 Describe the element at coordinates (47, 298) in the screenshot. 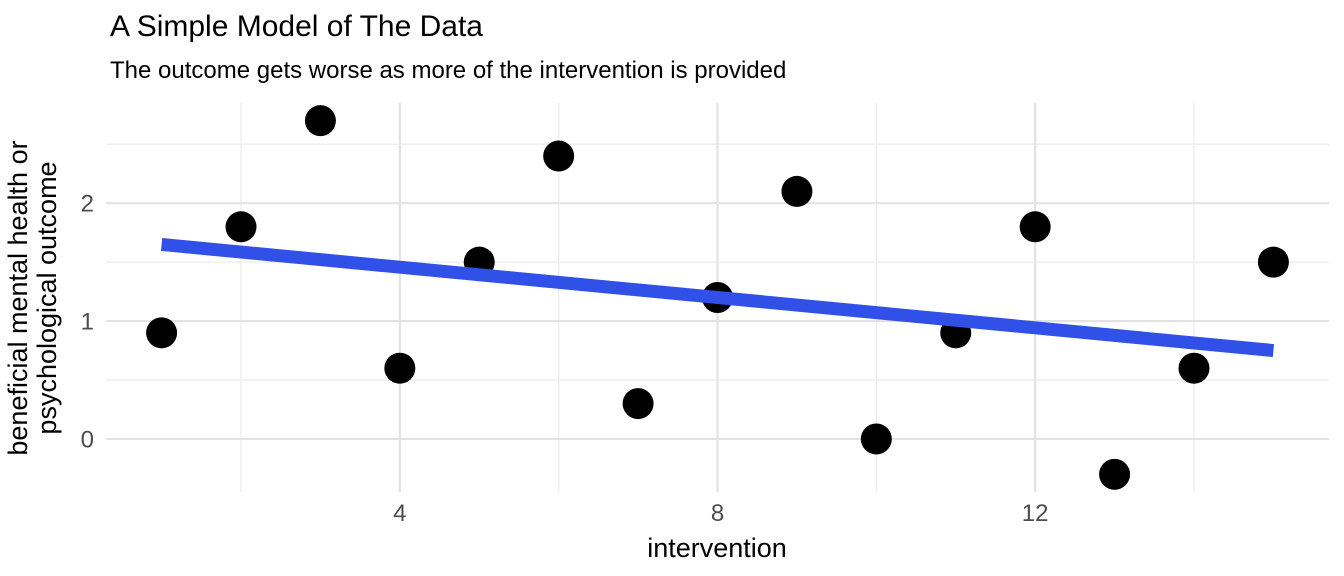

I see `y-axis-title-line2: psychological outcome` at that location.